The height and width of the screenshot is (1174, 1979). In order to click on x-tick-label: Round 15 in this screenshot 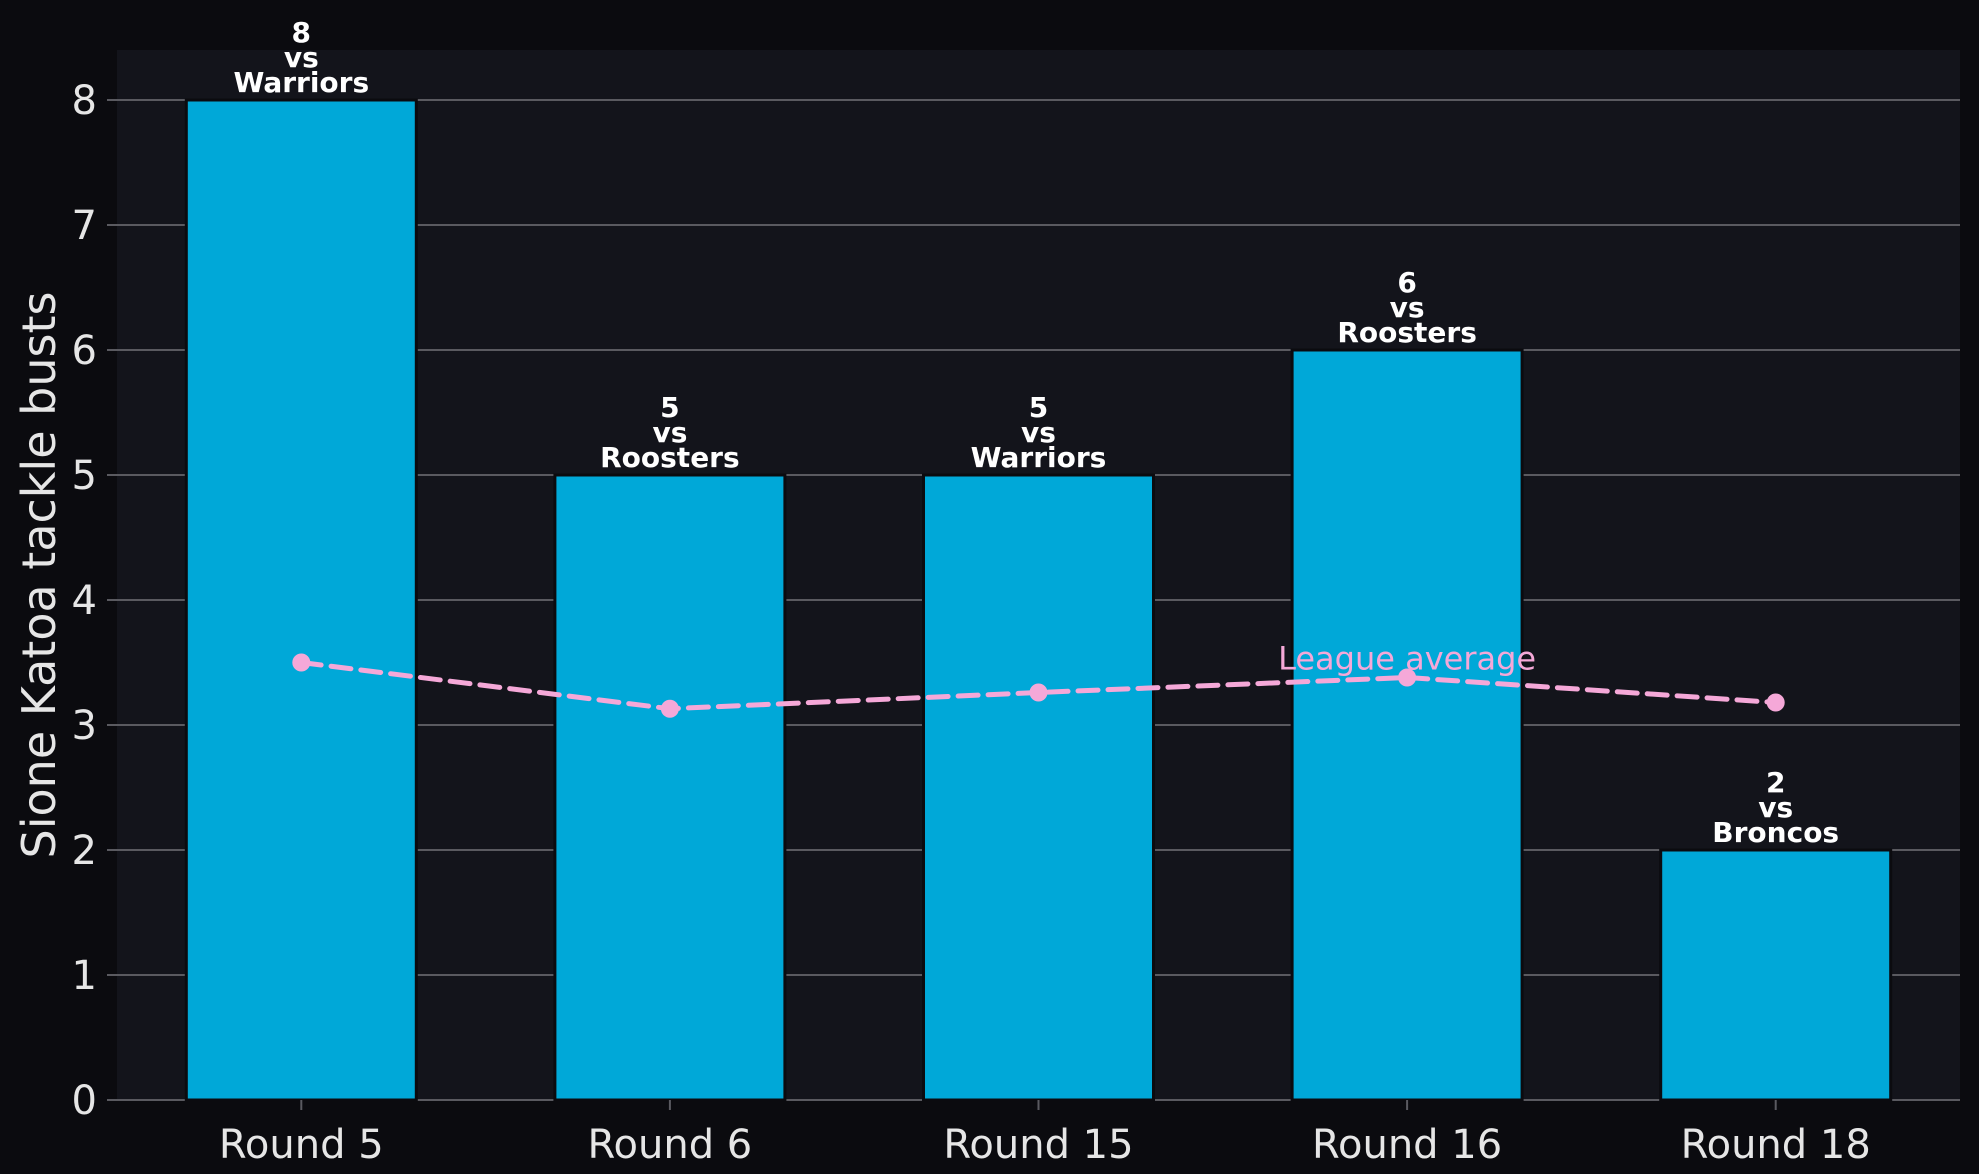, I will do `click(1038, 1145)`.